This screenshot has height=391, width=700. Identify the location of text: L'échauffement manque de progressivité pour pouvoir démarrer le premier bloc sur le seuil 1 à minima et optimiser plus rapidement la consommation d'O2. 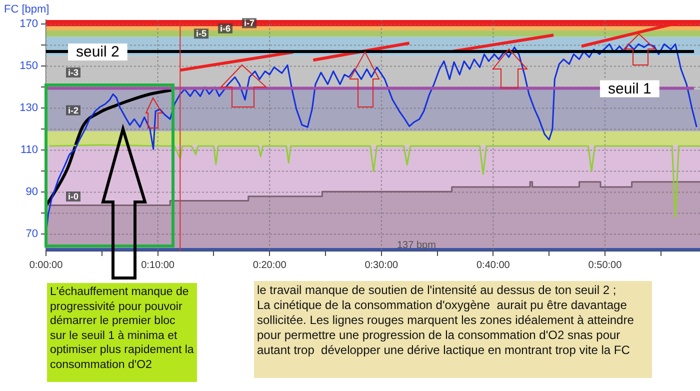
(122, 332).